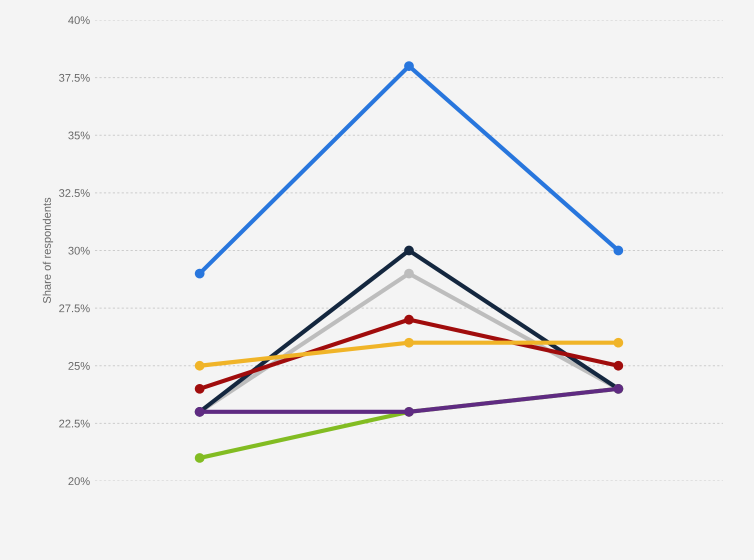 The height and width of the screenshot is (560, 754). Describe the element at coordinates (74, 193) in the screenshot. I see `y-tick-label: 32.5%` at that location.